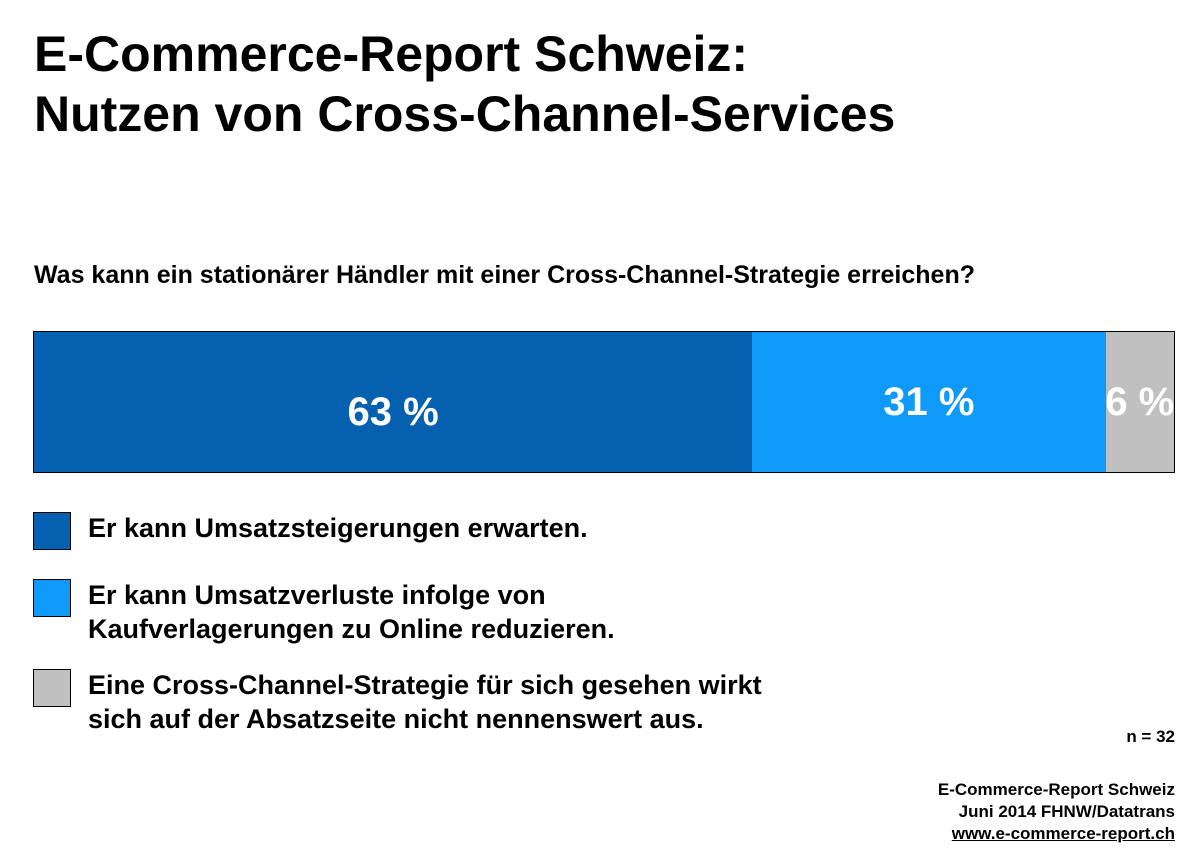 The width and height of the screenshot is (1200, 862). I want to click on legend-item-increase: Er kann Umsatzsteigerungen erwarten., so click(458, 530).